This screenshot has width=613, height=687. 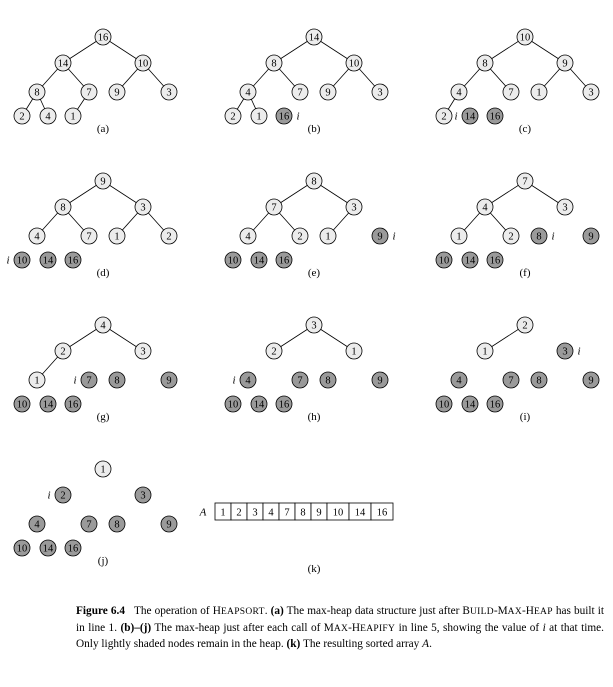 I want to click on sorted-node: 9, so click(x=591, y=380).